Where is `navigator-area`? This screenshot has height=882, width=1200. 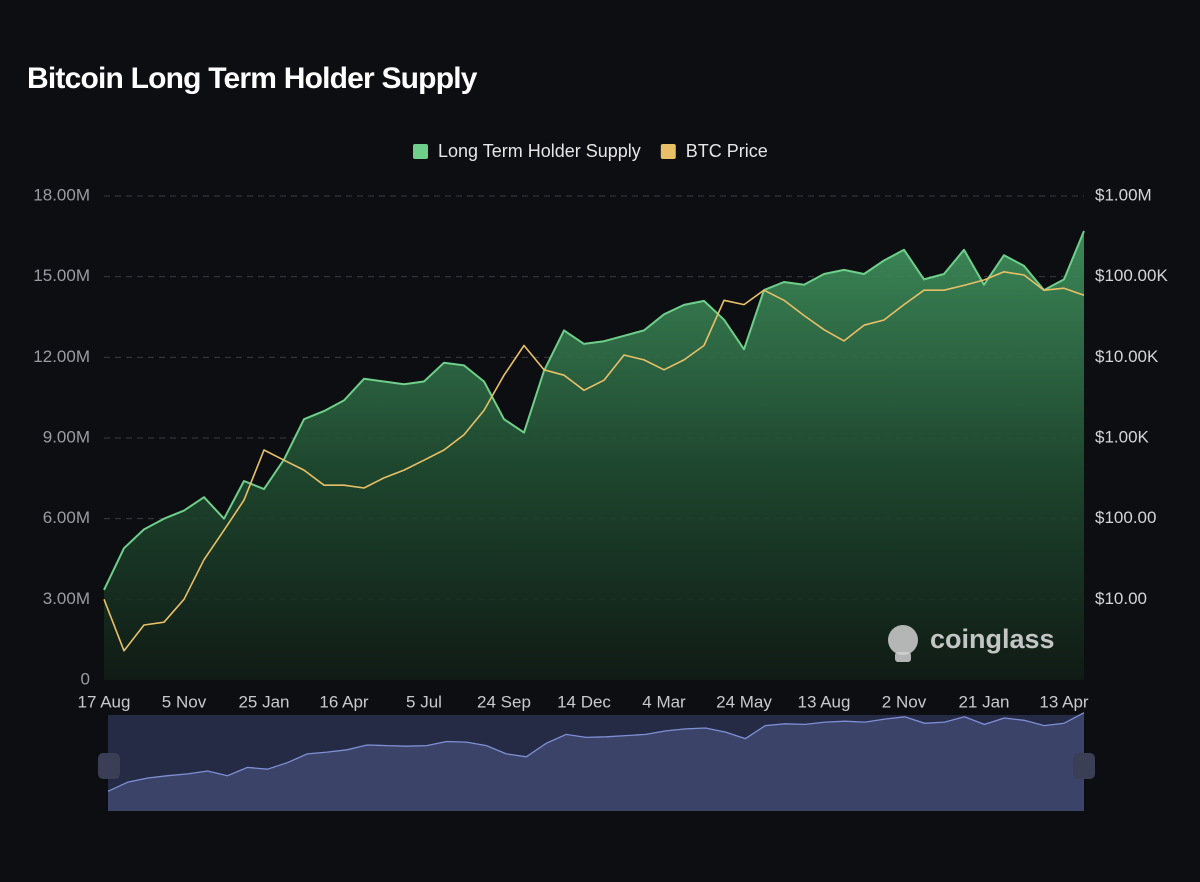 navigator-area is located at coordinates (596, 761).